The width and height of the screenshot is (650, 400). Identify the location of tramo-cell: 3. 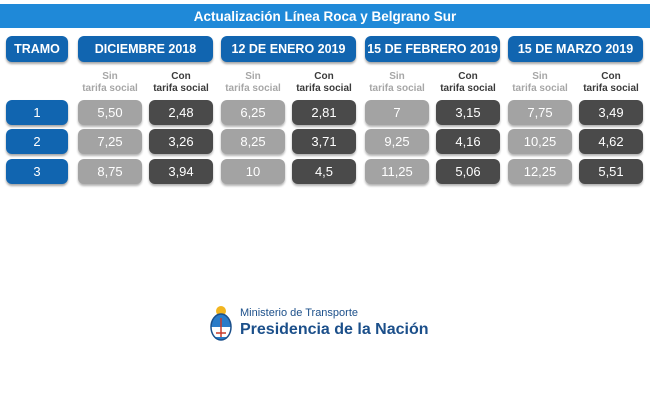
(37, 171).